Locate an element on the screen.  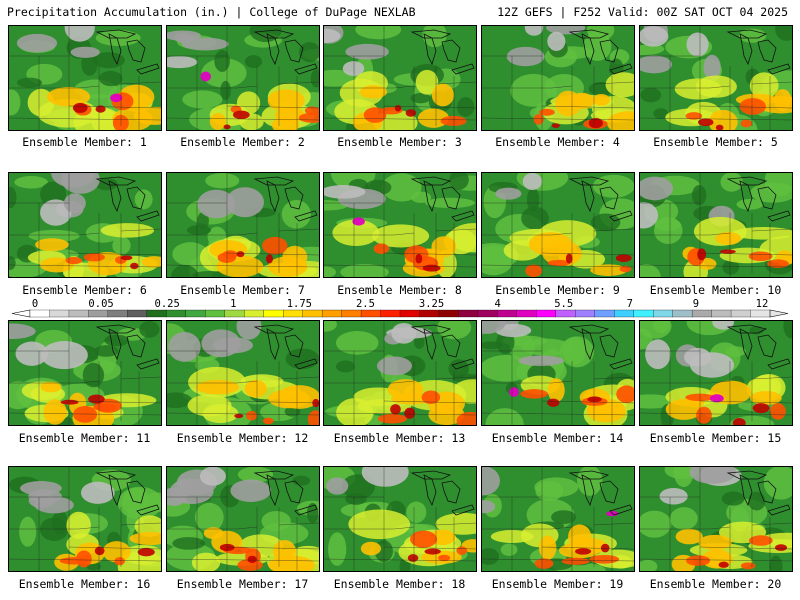
ensemble-member-label: Ensemble Member: 12 is located at coordinates (242, 438).